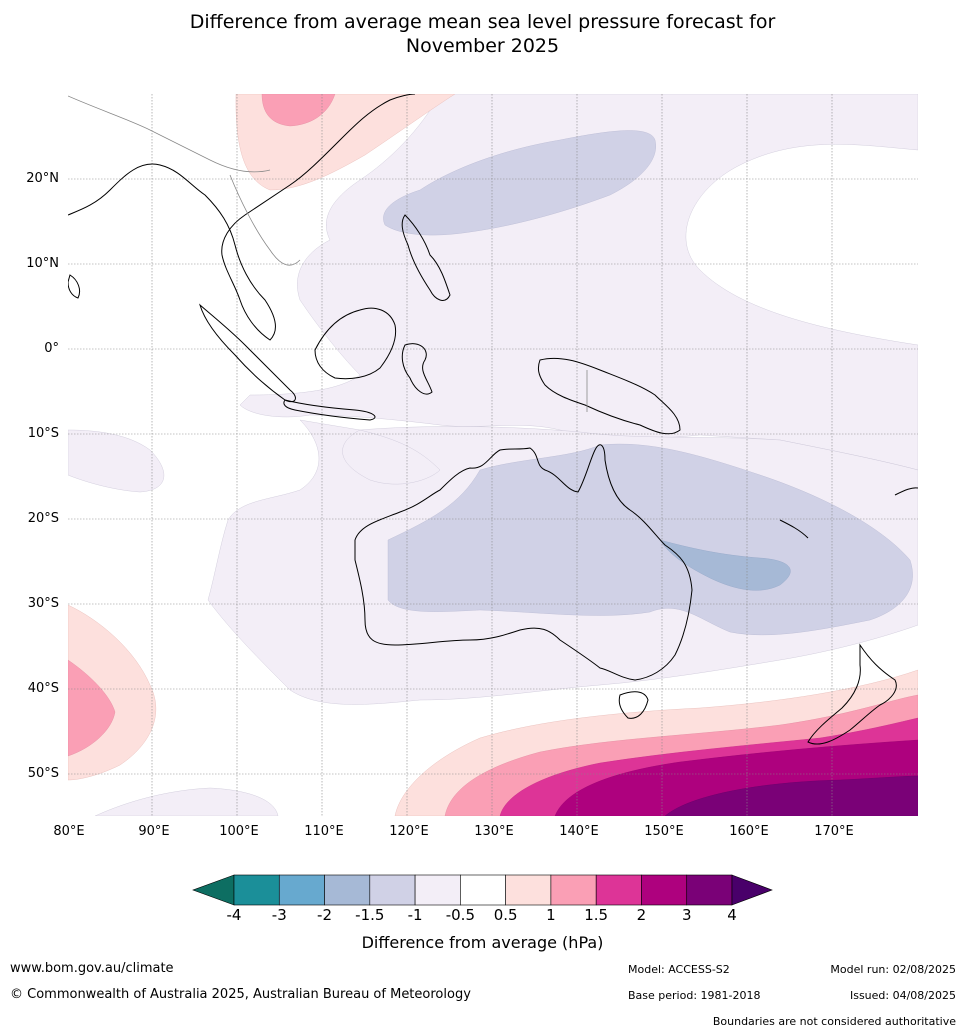 The width and height of the screenshot is (965, 1035). Describe the element at coordinates (43, 433) in the screenshot. I see `lat-label-10s: 10°S` at that location.